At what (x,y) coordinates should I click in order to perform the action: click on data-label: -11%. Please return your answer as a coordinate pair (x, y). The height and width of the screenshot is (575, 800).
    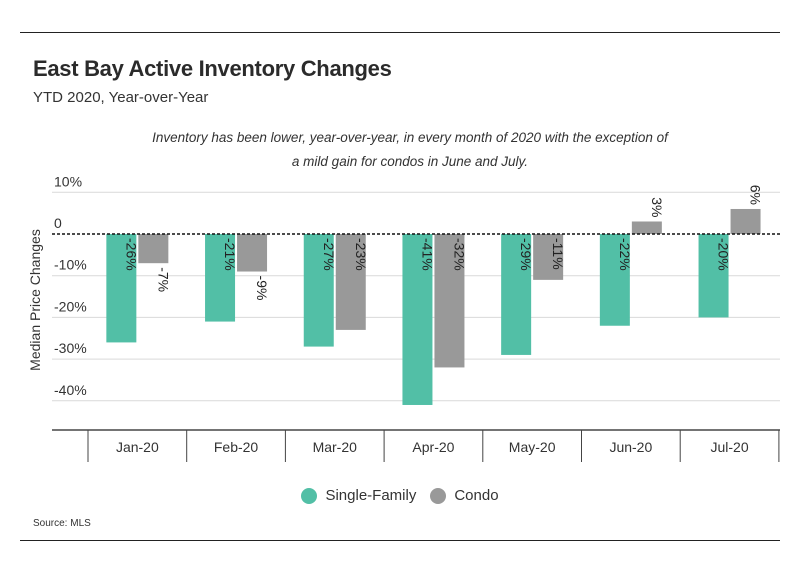
    Looking at the image, I should click on (558, 254).